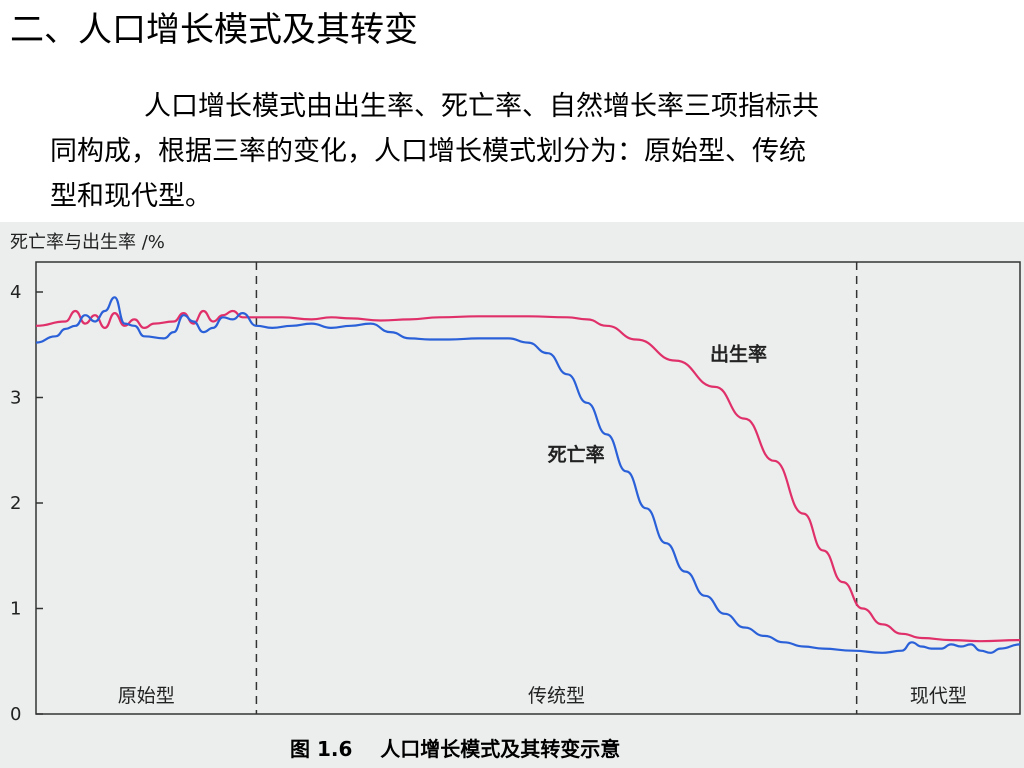 The height and width of the screenshot is (768, 1024). Describe the element at coordinates (738, 354) in the screenshot. I see `series-annotation: 出生率` at that location.